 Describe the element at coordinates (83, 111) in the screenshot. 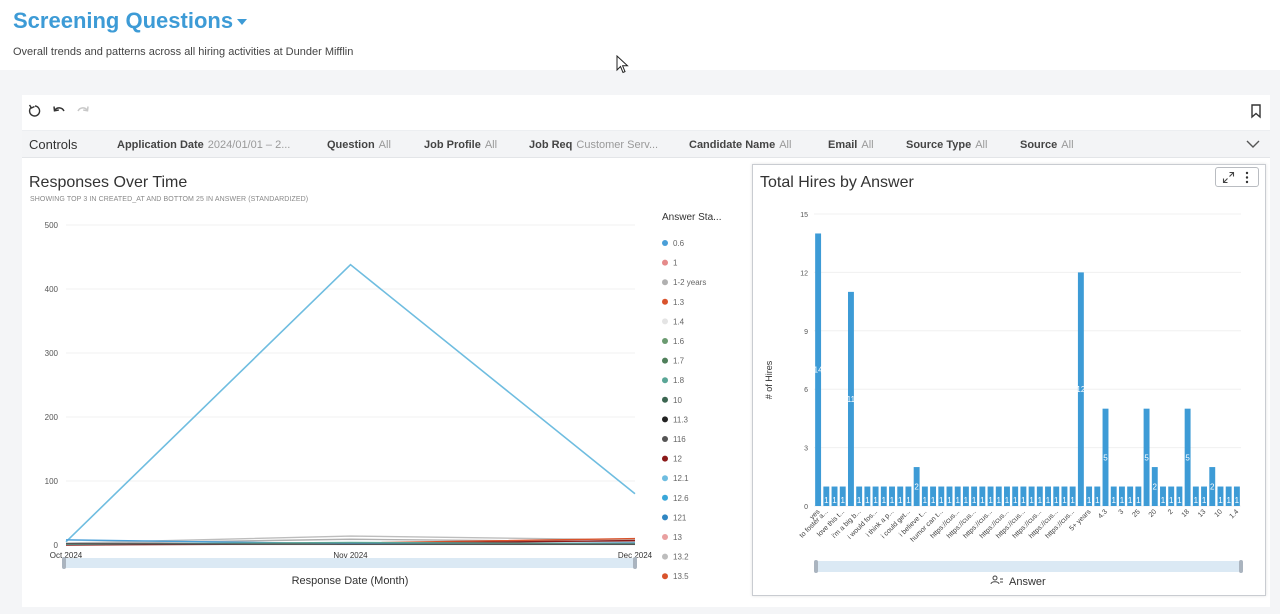

I see `redo-icon` at that location.